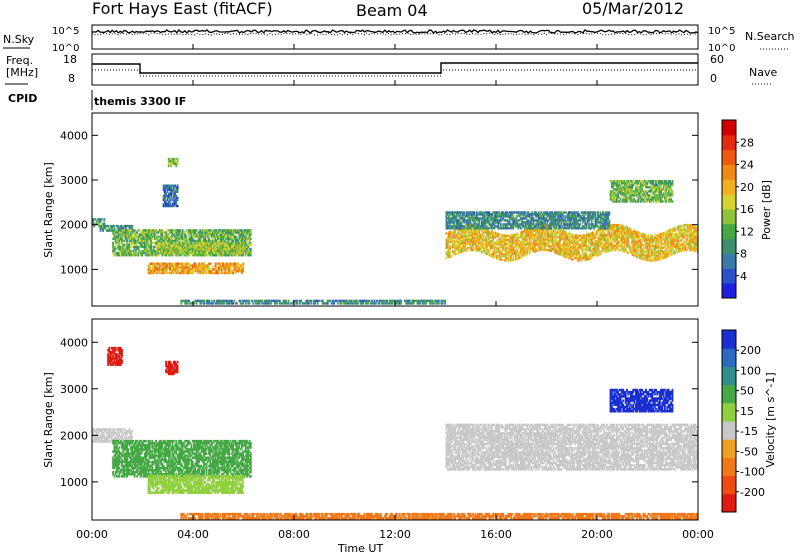 Image resolution: width=800 pixels, height=554 pixels. Describe the element at coordinates (140, 101) in the screenshot. I see `cpid-value: themis 3300 IF` at that location.